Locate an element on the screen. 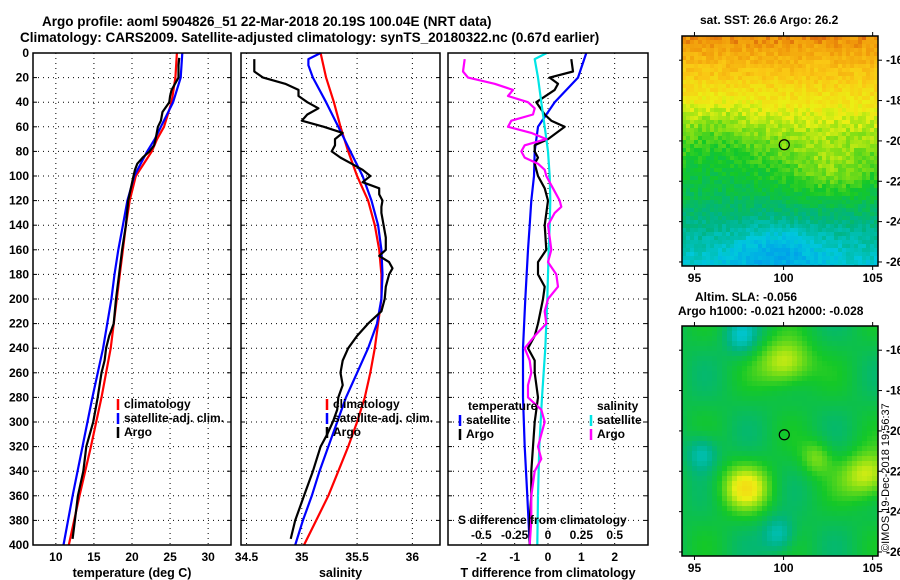 This screenshot has height=580, width=900. legend-label: Argo is located at coordinates (138, 432).